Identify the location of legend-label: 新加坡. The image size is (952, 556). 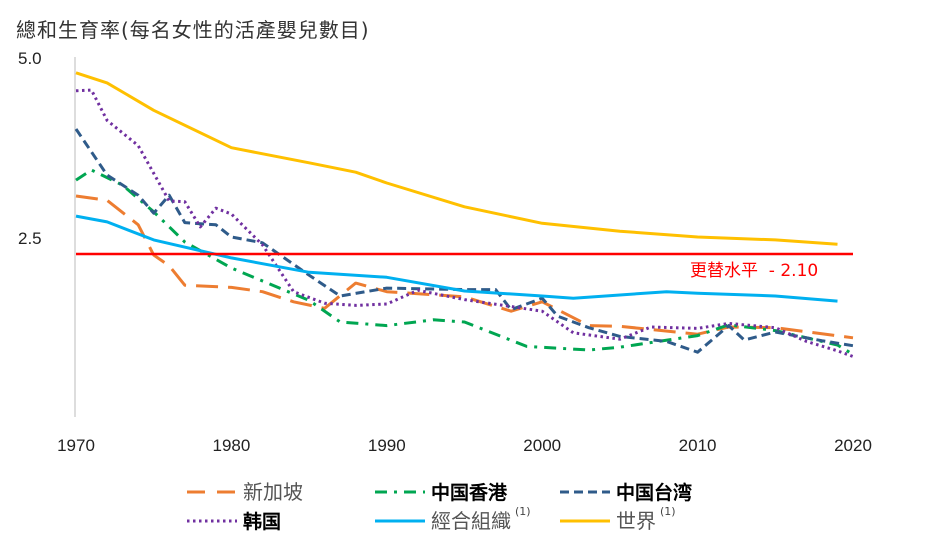
(273, 492).